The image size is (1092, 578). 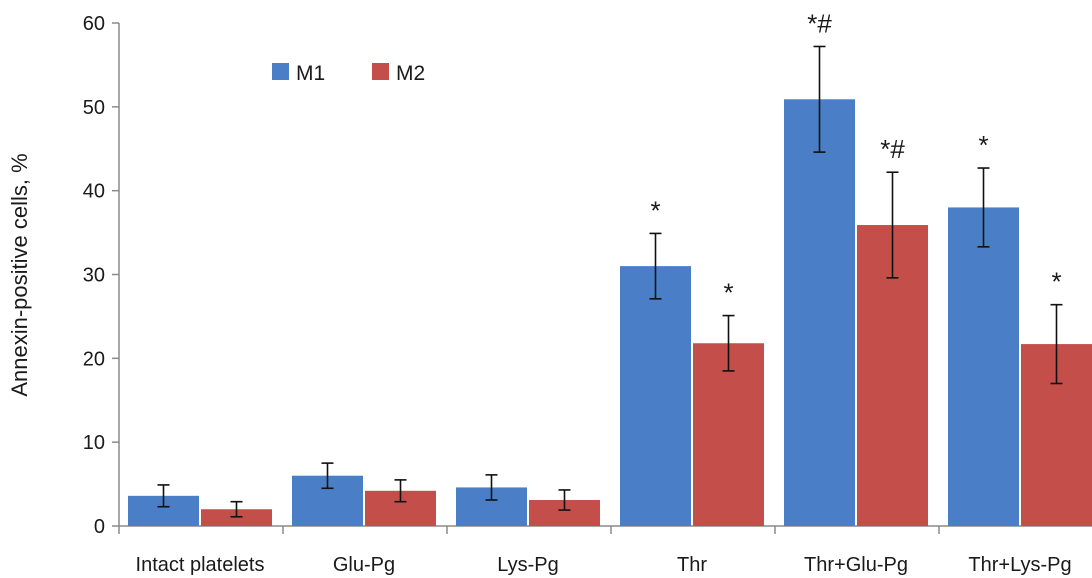 What do you see at coordinates (310, 73) in the screenshot?
I see `legend-label-m1: M1` at bounding box center [310, 73].